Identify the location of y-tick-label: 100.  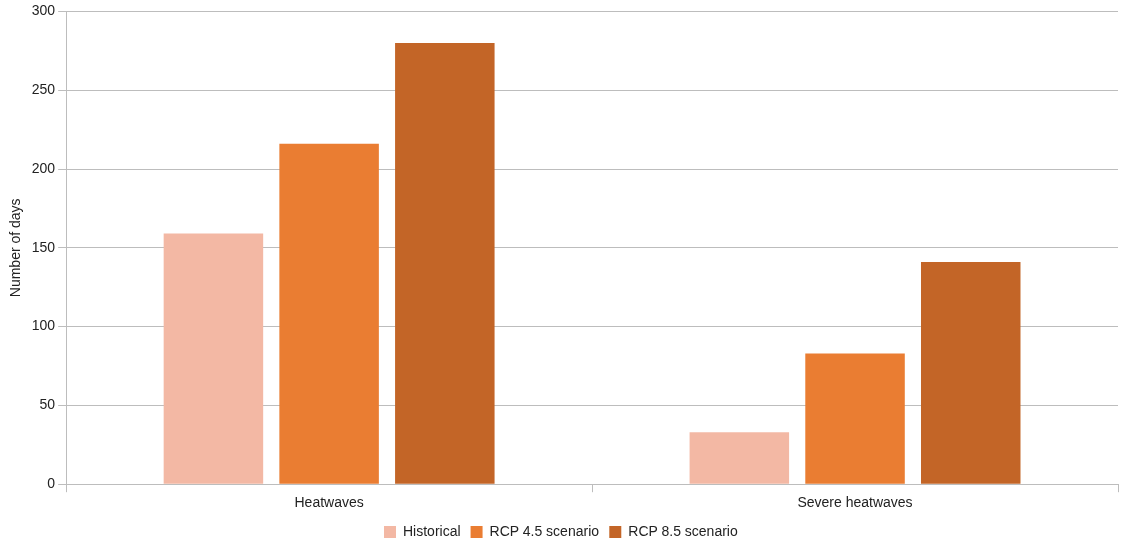
(43, 325).